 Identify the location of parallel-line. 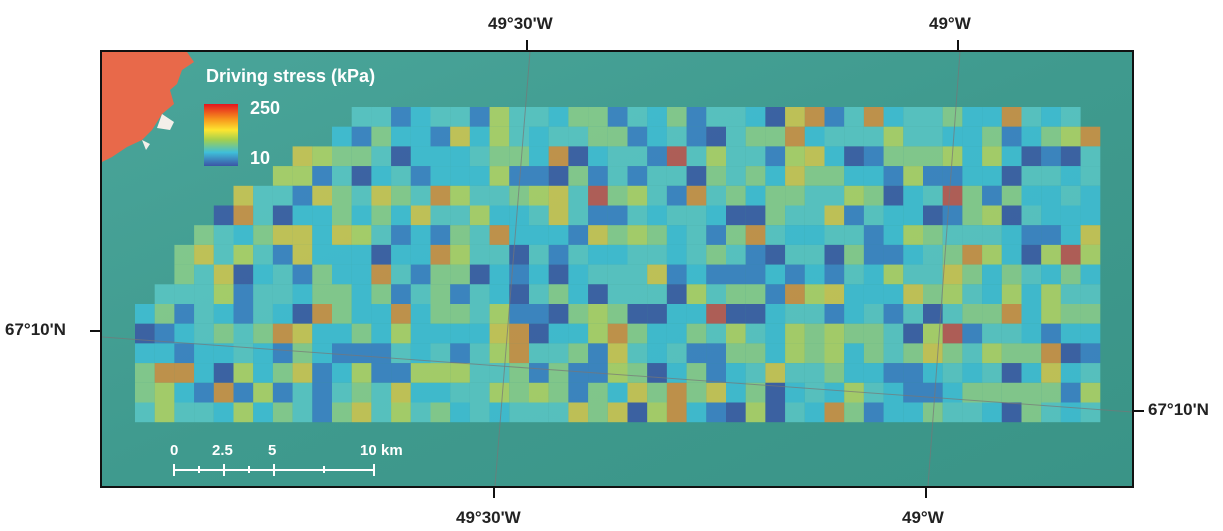
(617, 374).